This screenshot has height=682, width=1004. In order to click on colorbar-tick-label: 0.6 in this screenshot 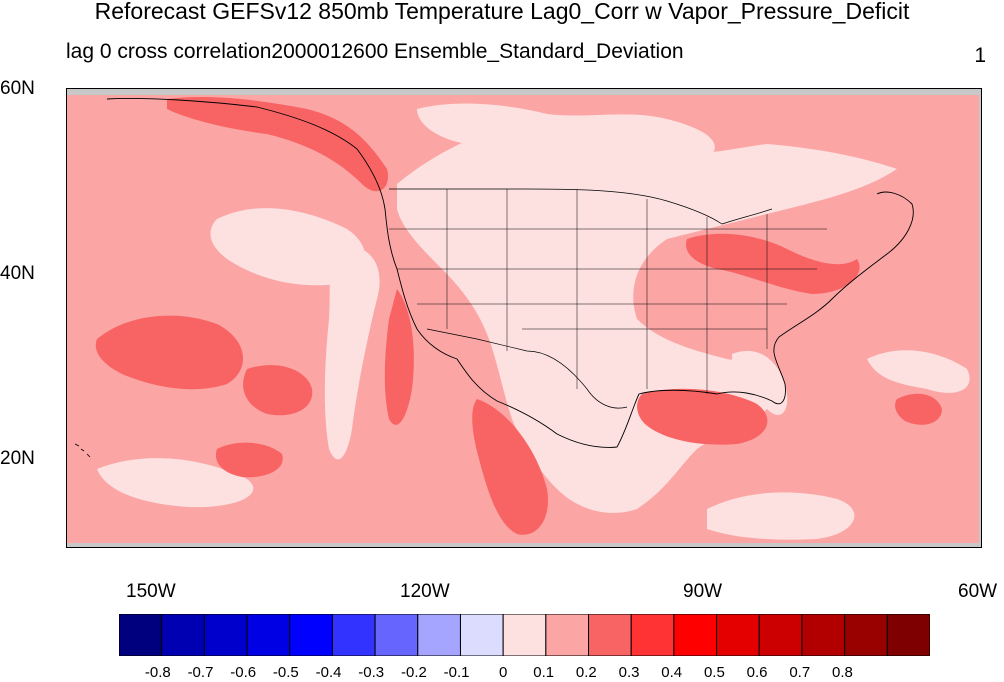, I will do `click(757, 672)`.